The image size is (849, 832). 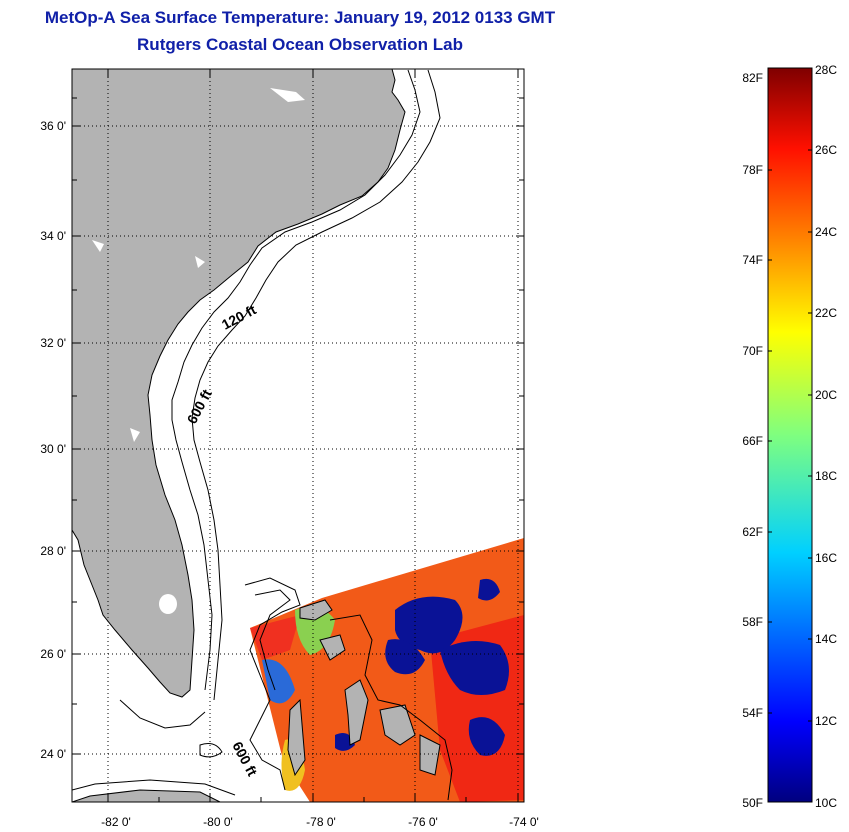 What do you see at coordinates (826, 313) in the screenshot?
I see `colorbar-c-label: 22C` at bounding box center [826, 313].